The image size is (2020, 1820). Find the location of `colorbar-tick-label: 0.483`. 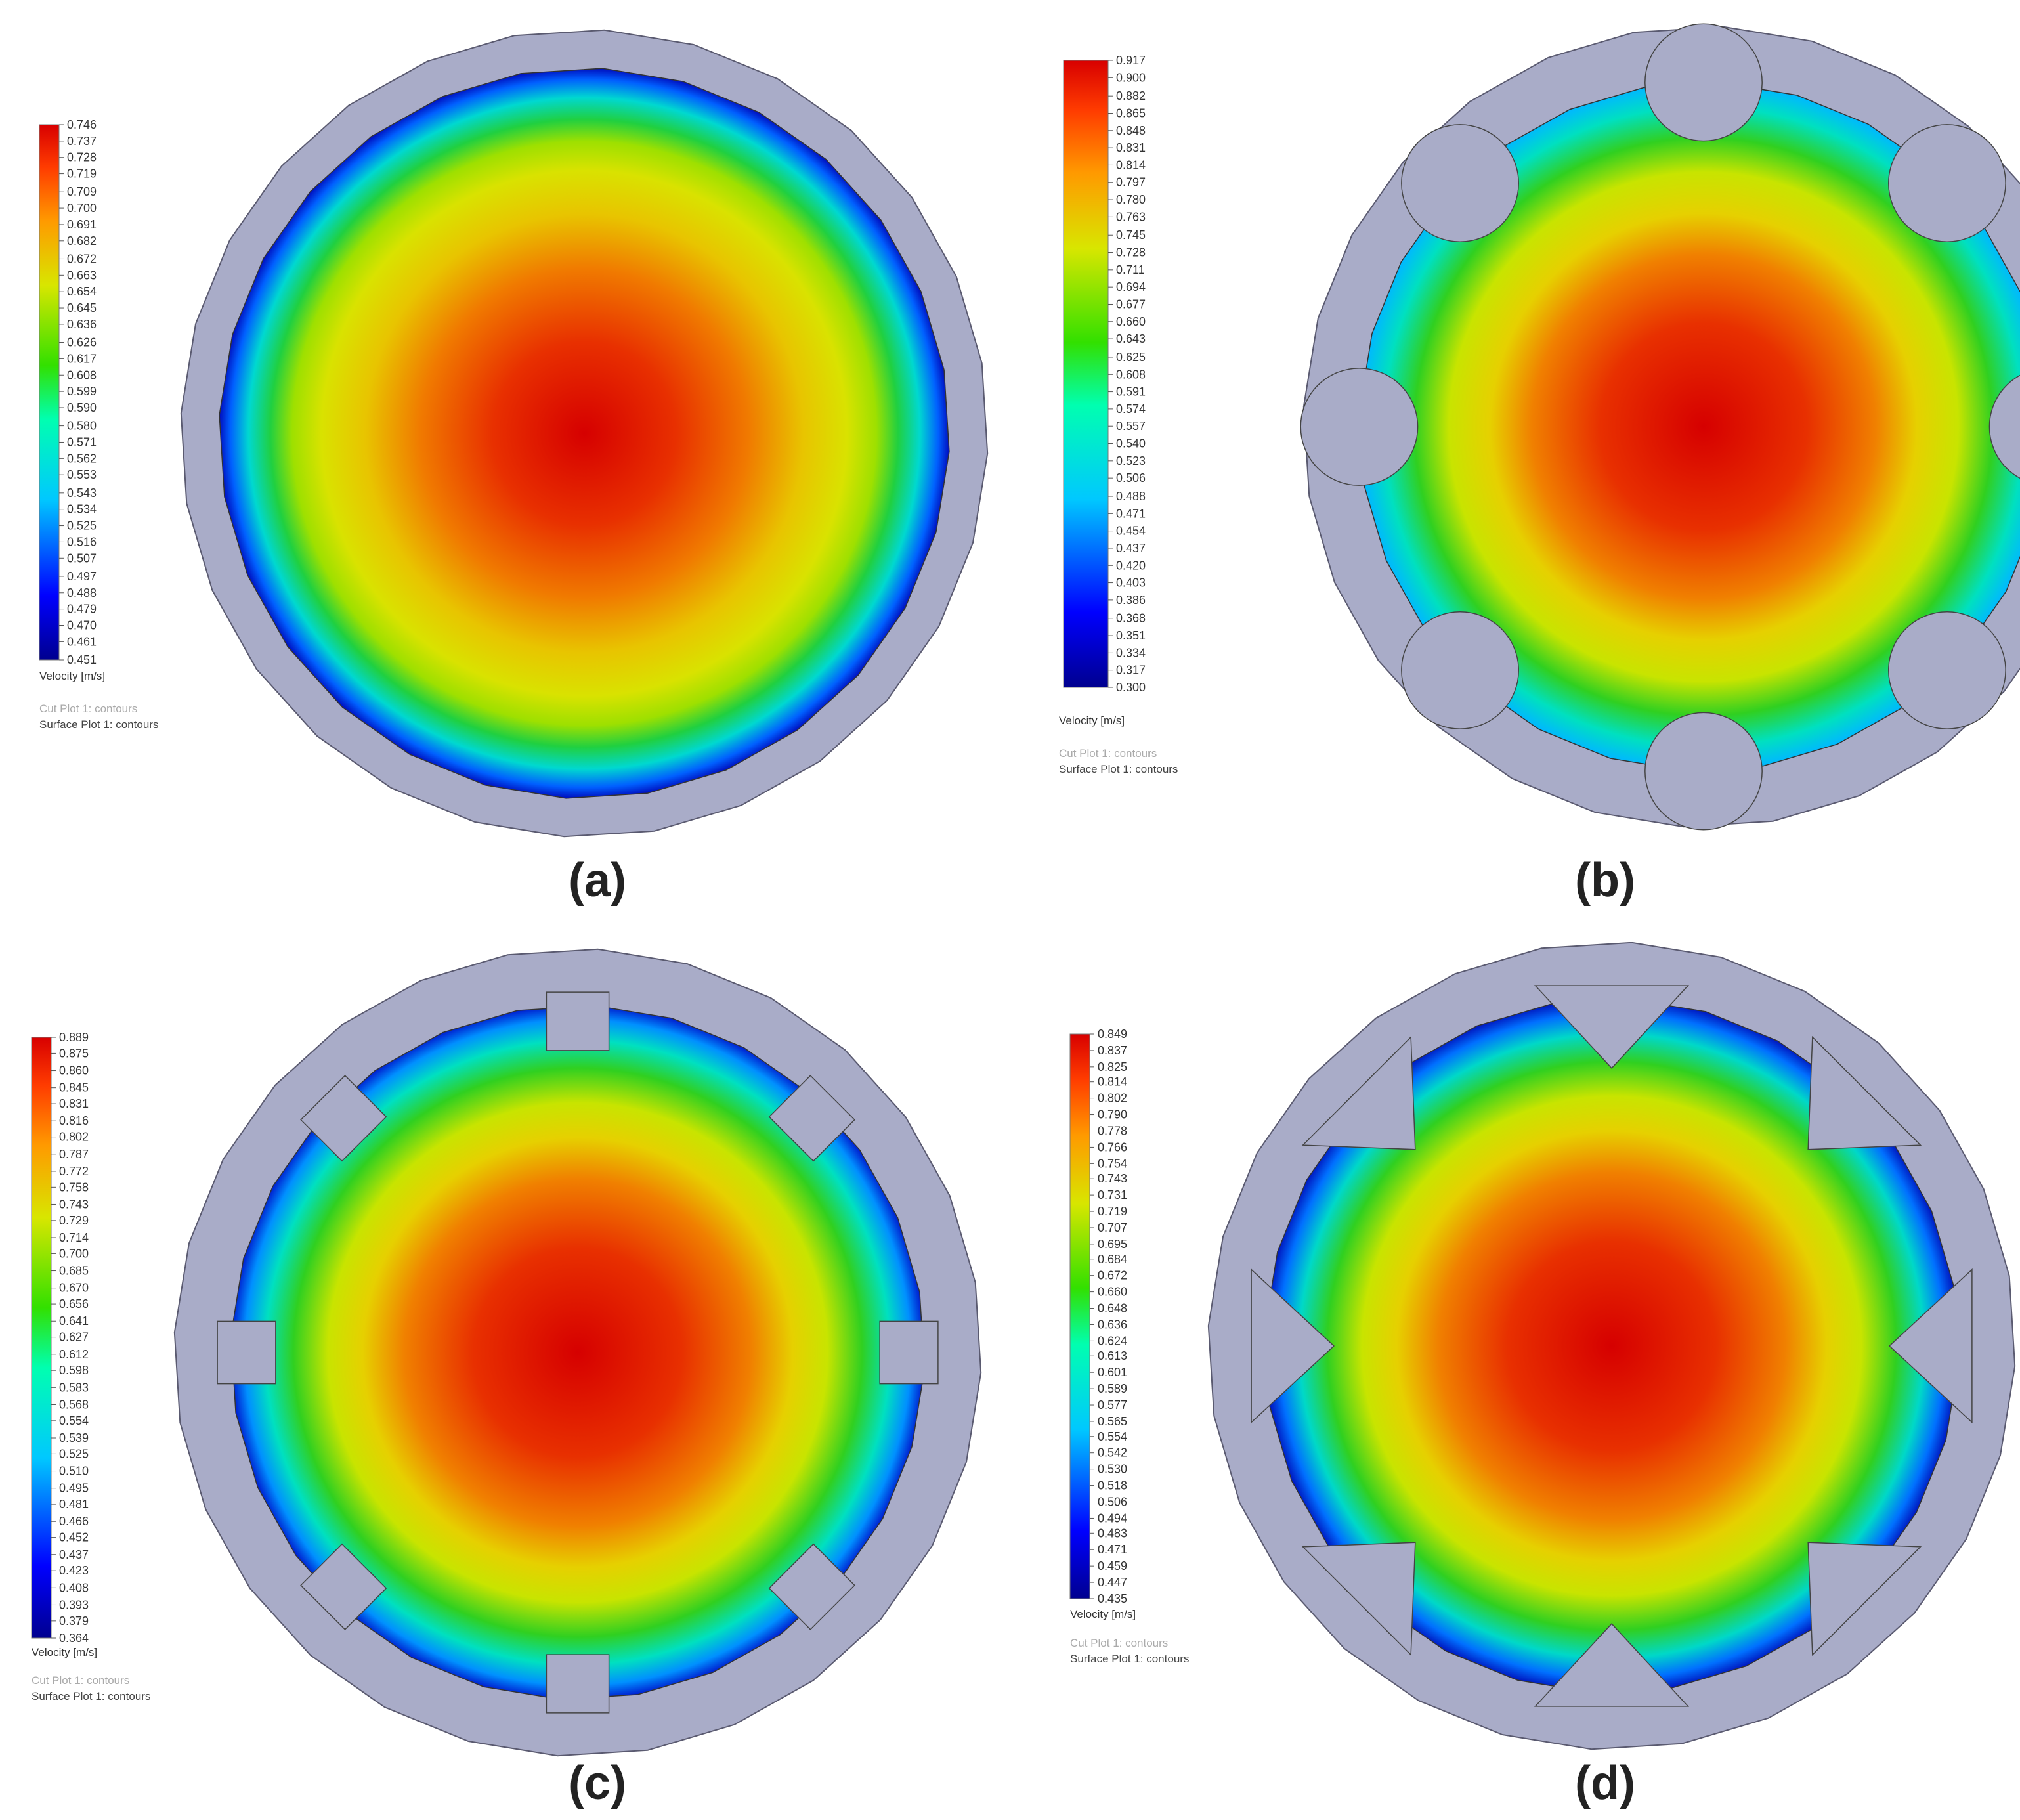

colorbar-tick-label: 0.483 is located at coordinates (1112, 1533).